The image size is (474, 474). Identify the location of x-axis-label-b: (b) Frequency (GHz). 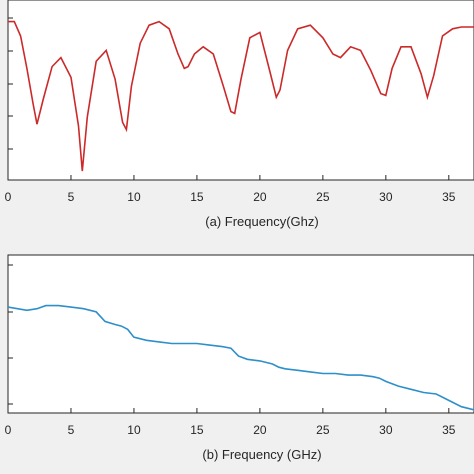
(261, 454).